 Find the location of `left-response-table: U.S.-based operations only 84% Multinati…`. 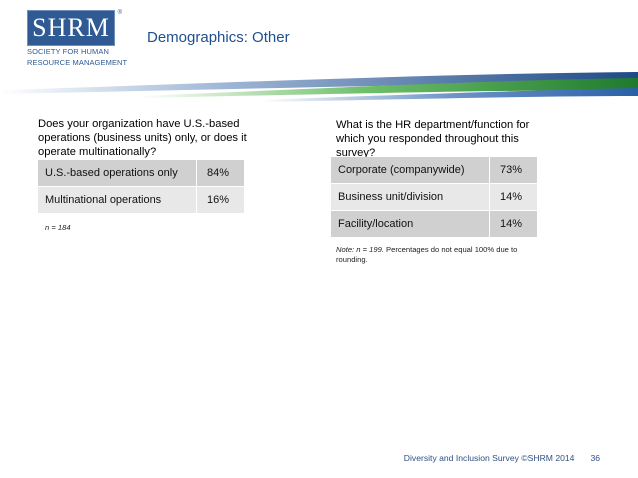

left-response-table: U.S.-based operations only 84% Multinati… is located at coordinates (141, 186).